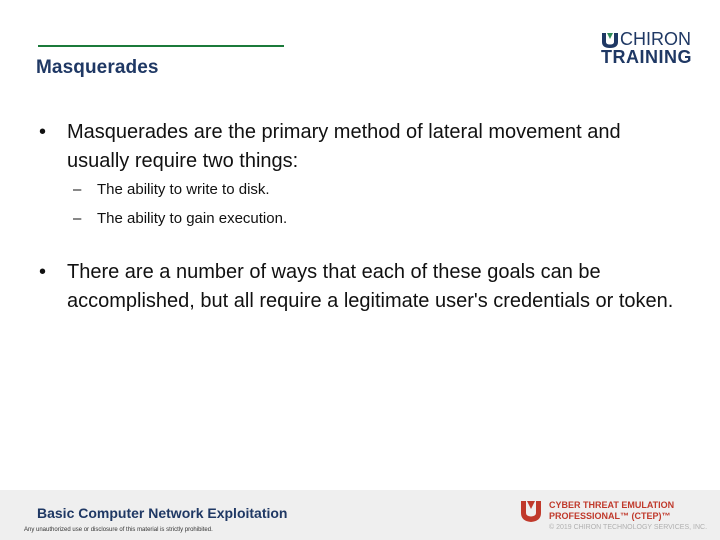 This screenshot has height=540, width=720. I want to click on subitem-1: – The ability to write to disk., so click(365, 190).